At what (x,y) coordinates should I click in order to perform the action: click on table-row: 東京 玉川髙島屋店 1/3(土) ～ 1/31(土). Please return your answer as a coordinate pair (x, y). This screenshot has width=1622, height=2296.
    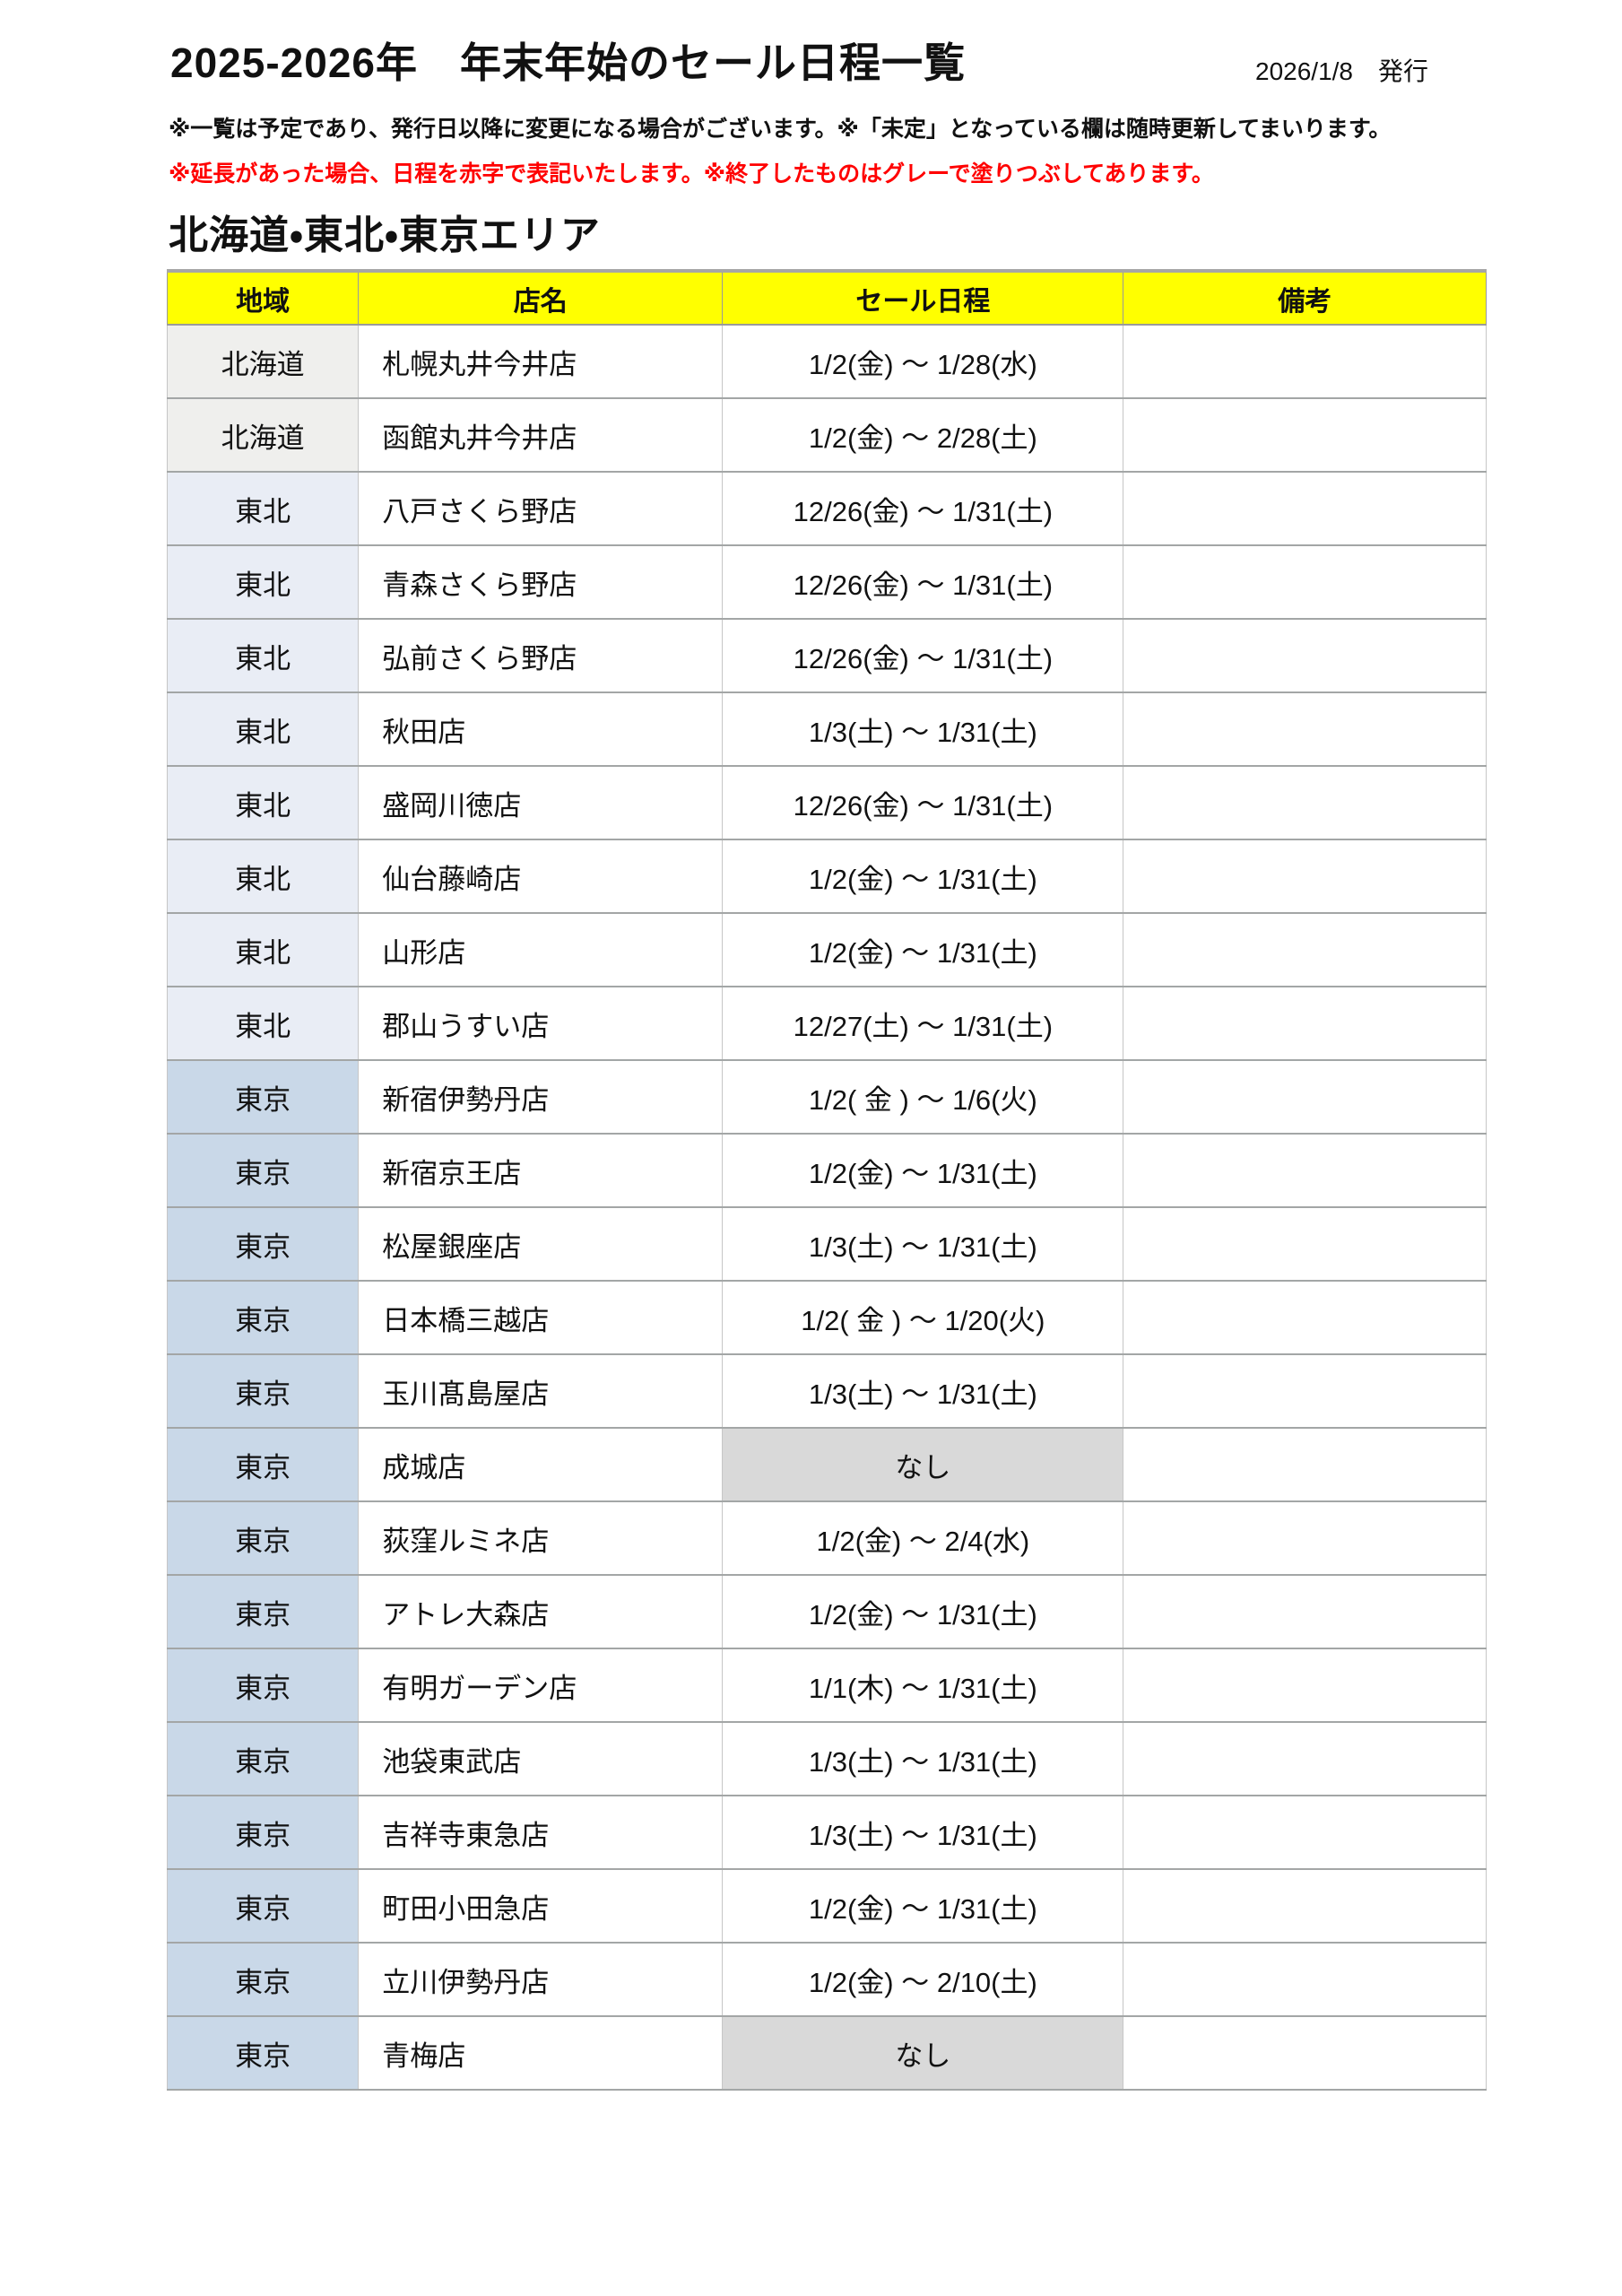
    Looking at the image, I should click on (826, 1391).